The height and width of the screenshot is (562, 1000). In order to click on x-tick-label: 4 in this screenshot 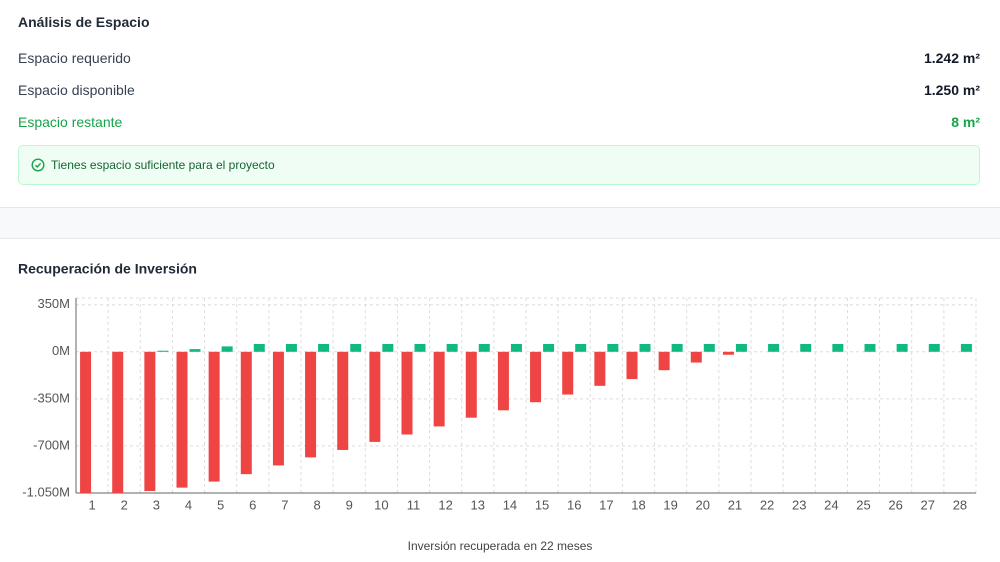, I will do `click(188, 504)`.